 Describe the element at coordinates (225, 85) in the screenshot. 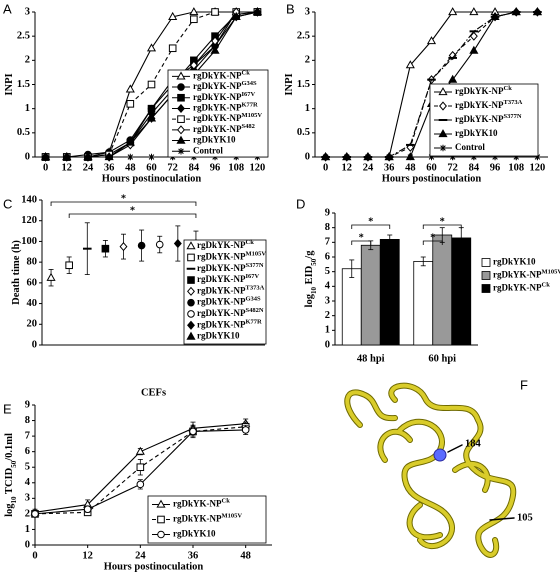

I see `legend-label: rgDkYK-NPG34S` at that location.